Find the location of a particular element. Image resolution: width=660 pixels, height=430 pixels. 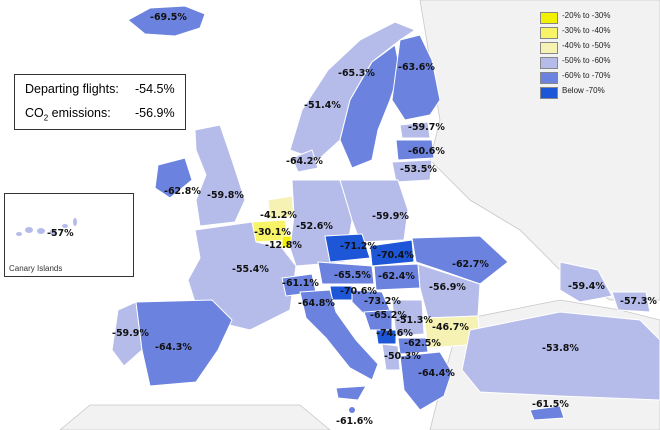

departing-flights-value: -54.5% is located at coordinates (155, 89).